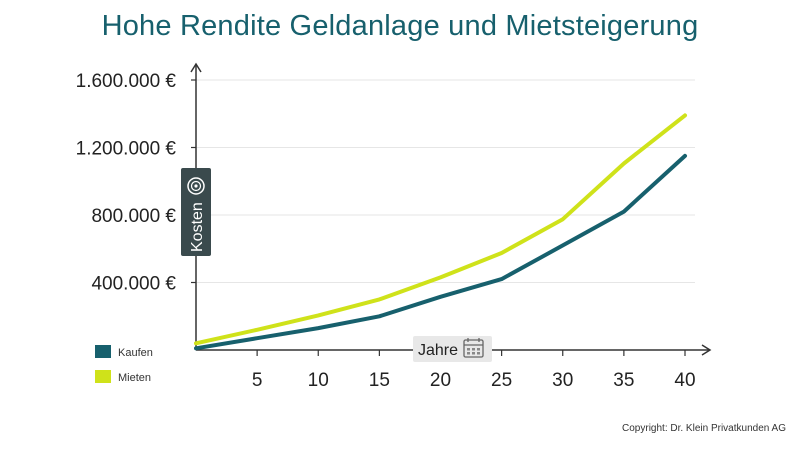  I want to click on y-axis-arrow, so click(196, 67).